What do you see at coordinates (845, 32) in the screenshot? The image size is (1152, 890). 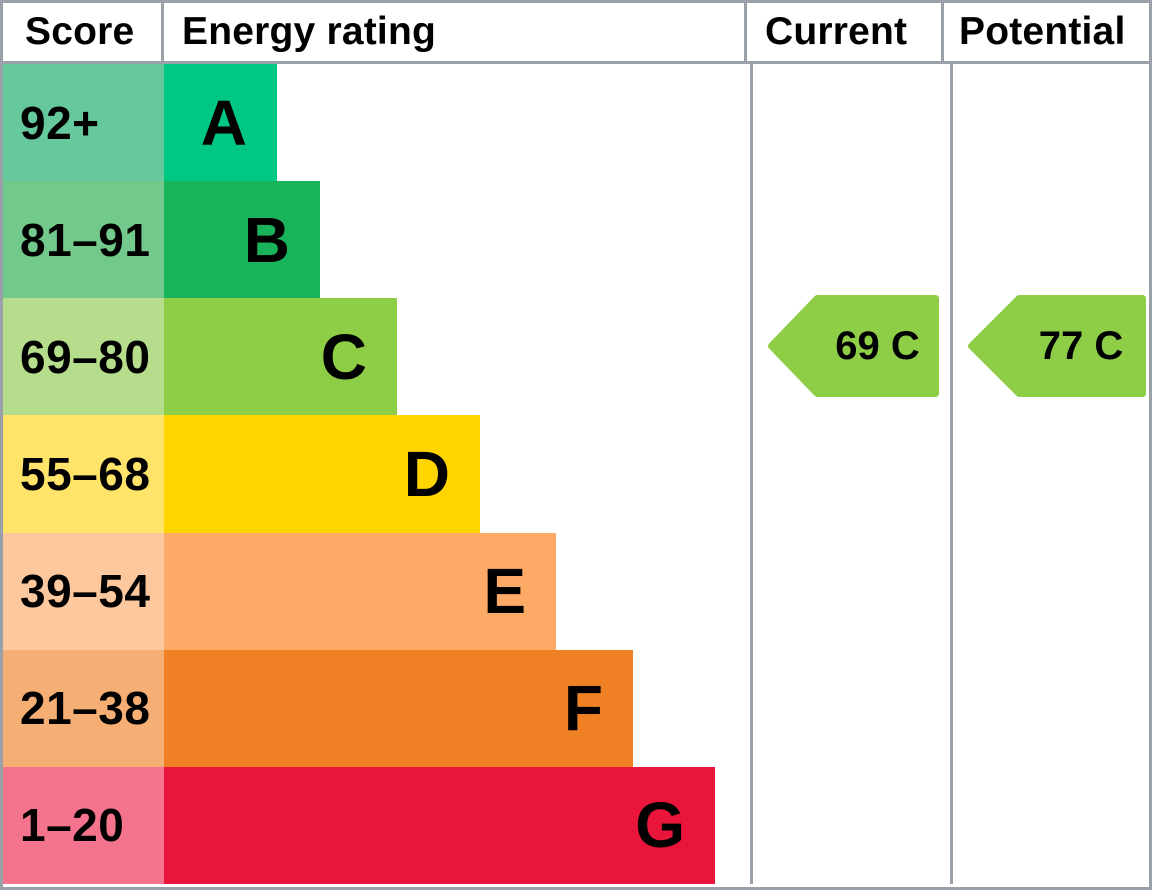 I see `header-current: Current` at bounding box center [845, 32].